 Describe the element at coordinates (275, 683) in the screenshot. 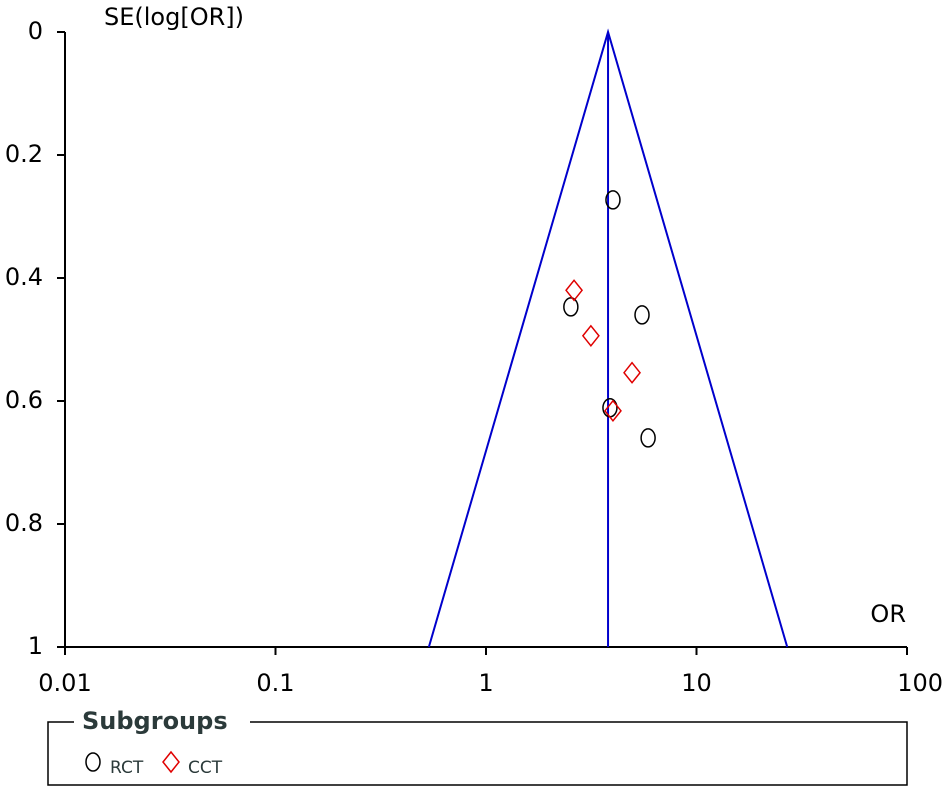

I see `x-tick-label: 0.1` at that location.